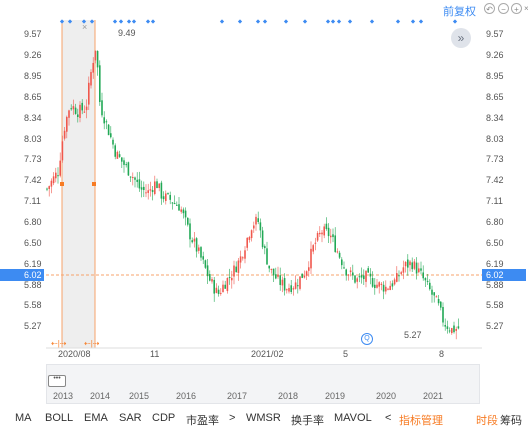 The image size is (528, 433). Describe the element at coordinates (511, 421) in the screenshot. I see `tab-chips: 筹码` at that location.